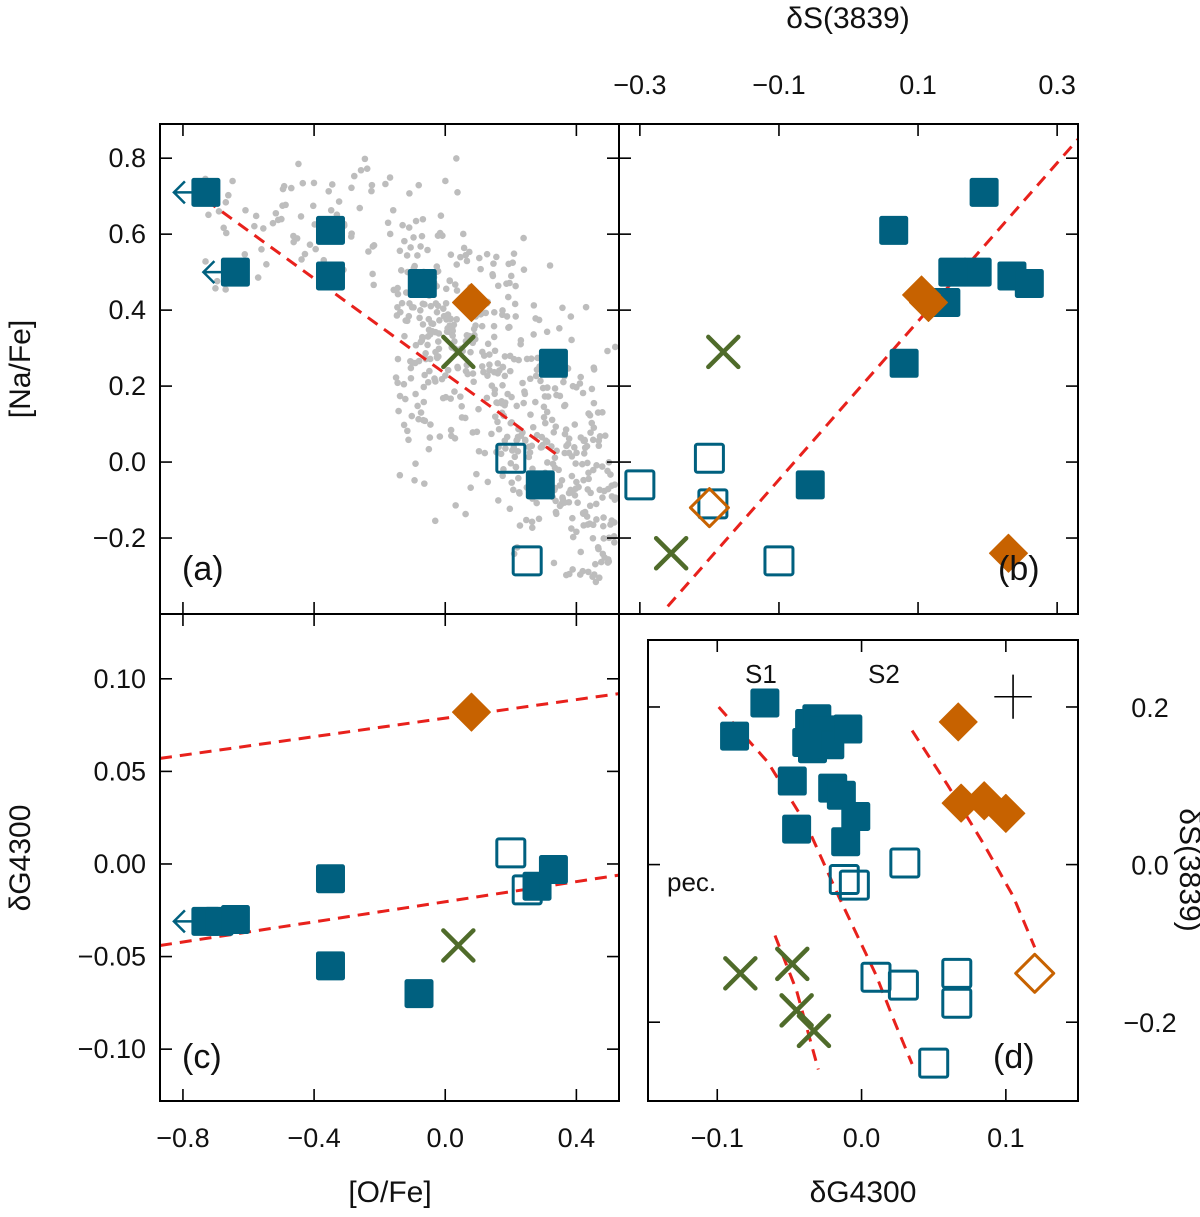 The image size is (1200, 1217). Describe the element at coordinates (112, 957) in the screenshot. I see `y-tick-label: −0.05` at that location.